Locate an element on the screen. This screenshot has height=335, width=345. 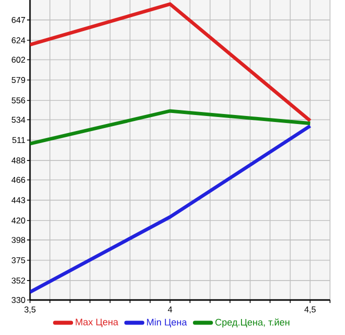
x-tick-label: 4 is located at coordinates (170, 309).